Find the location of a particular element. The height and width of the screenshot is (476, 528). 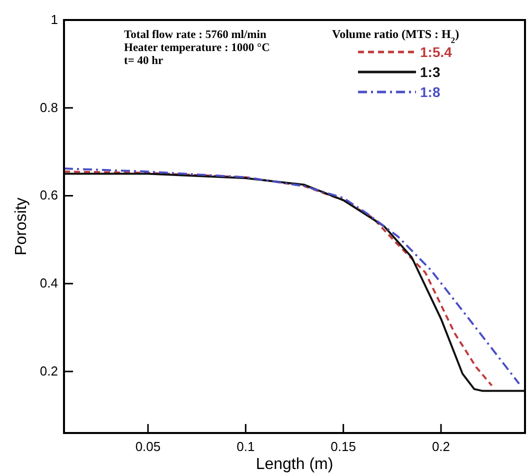

legend-title: Volume ratio (MTS : H$_{2}$) is located at coordinates (396, 35).